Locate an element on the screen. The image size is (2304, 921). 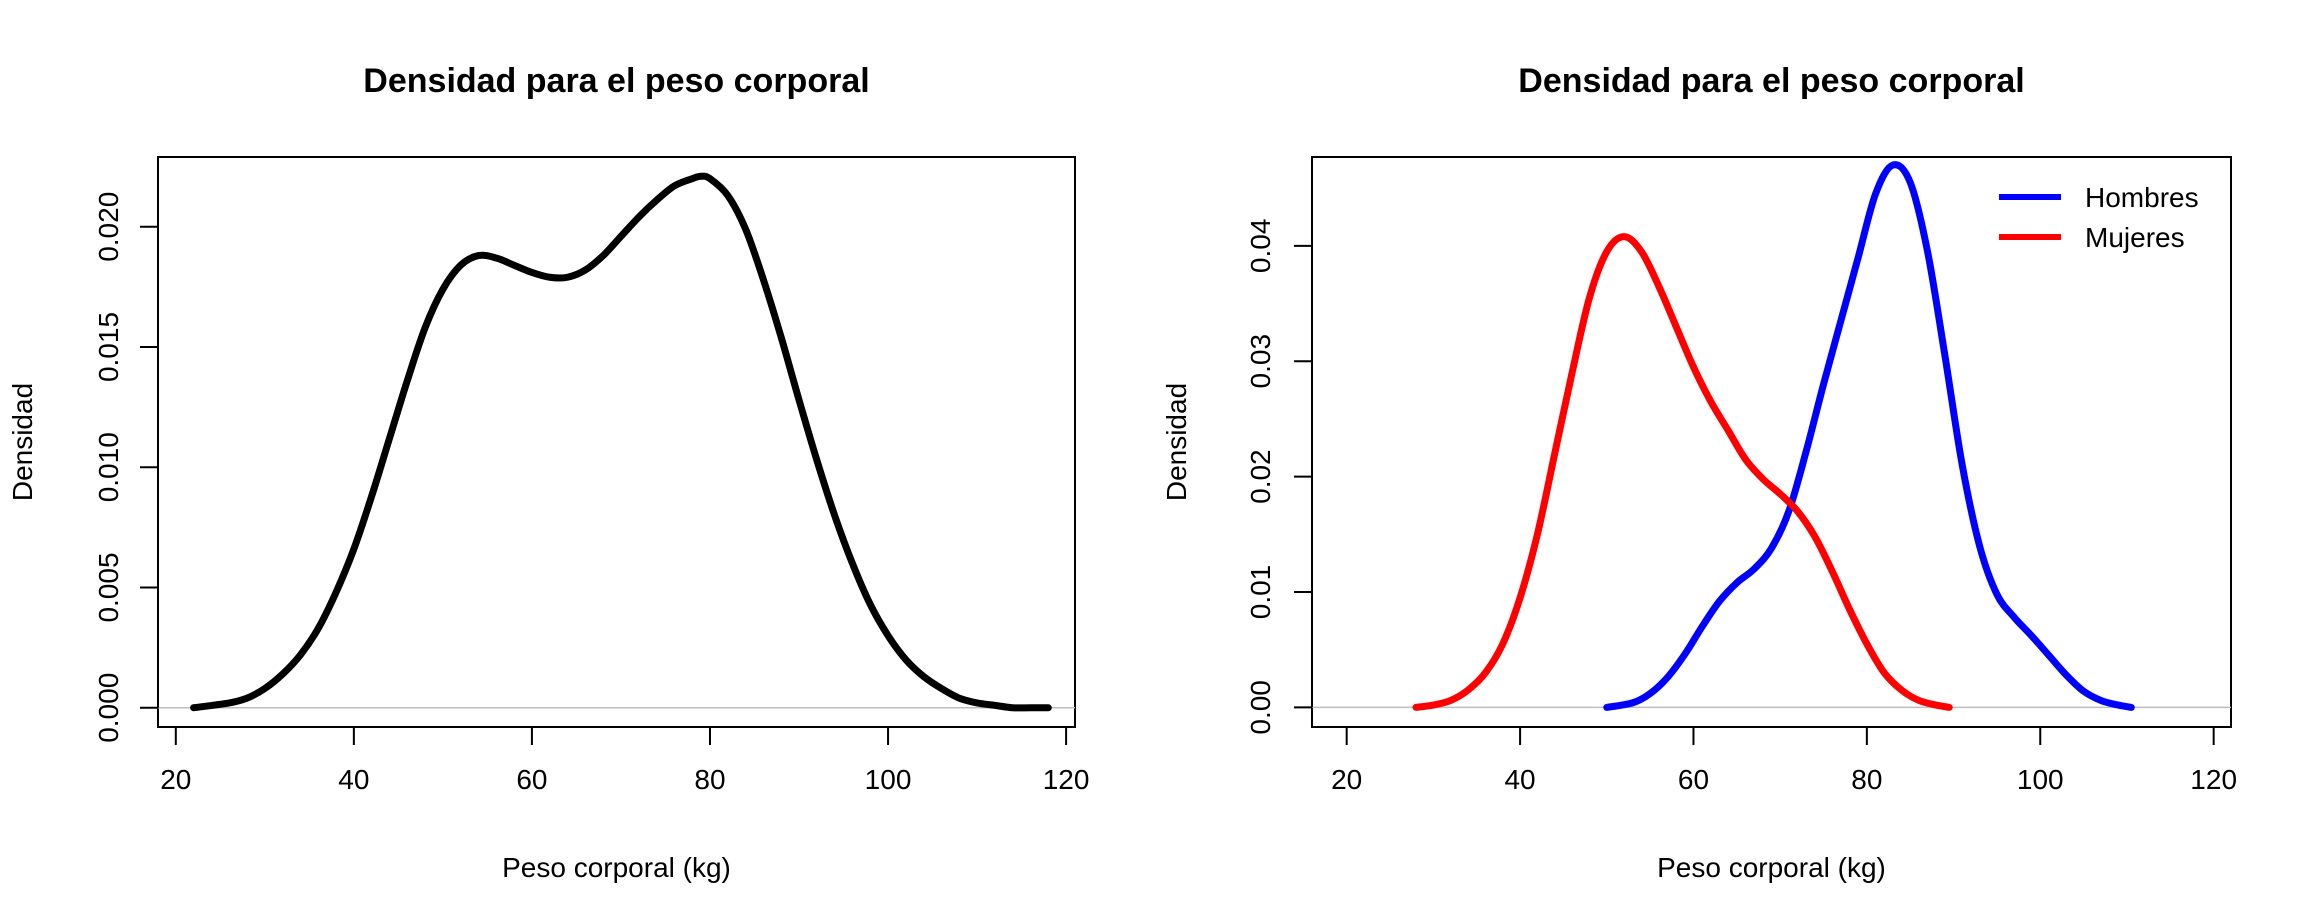
legend-label-hombres: Hombres is located at coordinates (2142, 197).